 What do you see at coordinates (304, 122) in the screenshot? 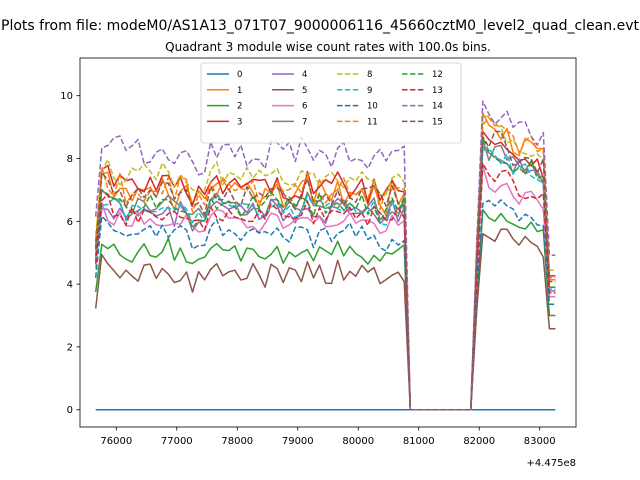
I see `legend-label-7: 7` at bounding box center [304, 122].